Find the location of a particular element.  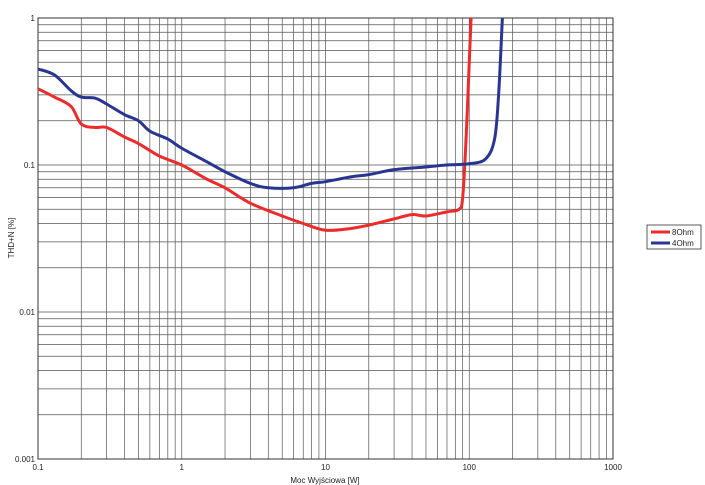

x-tick-label: 10 is located at coordinates (325, 467).